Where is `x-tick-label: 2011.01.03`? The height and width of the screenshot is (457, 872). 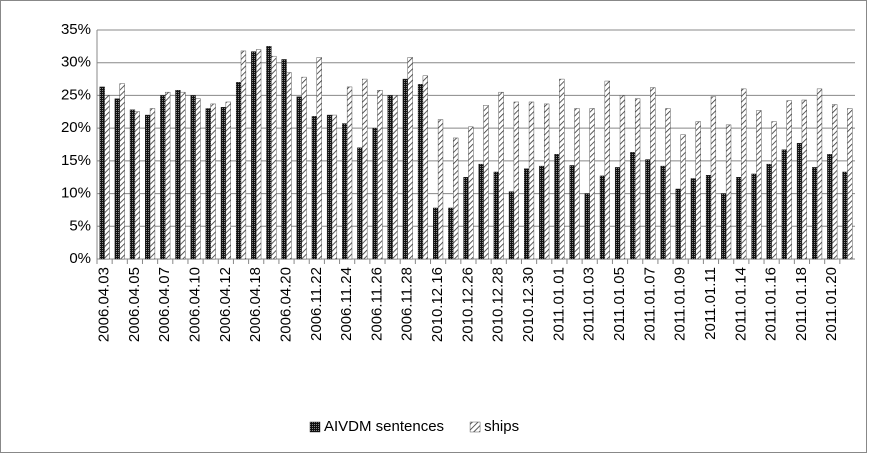
x-tick-label: 2011.01.03 is located at coordinates (589, 304).